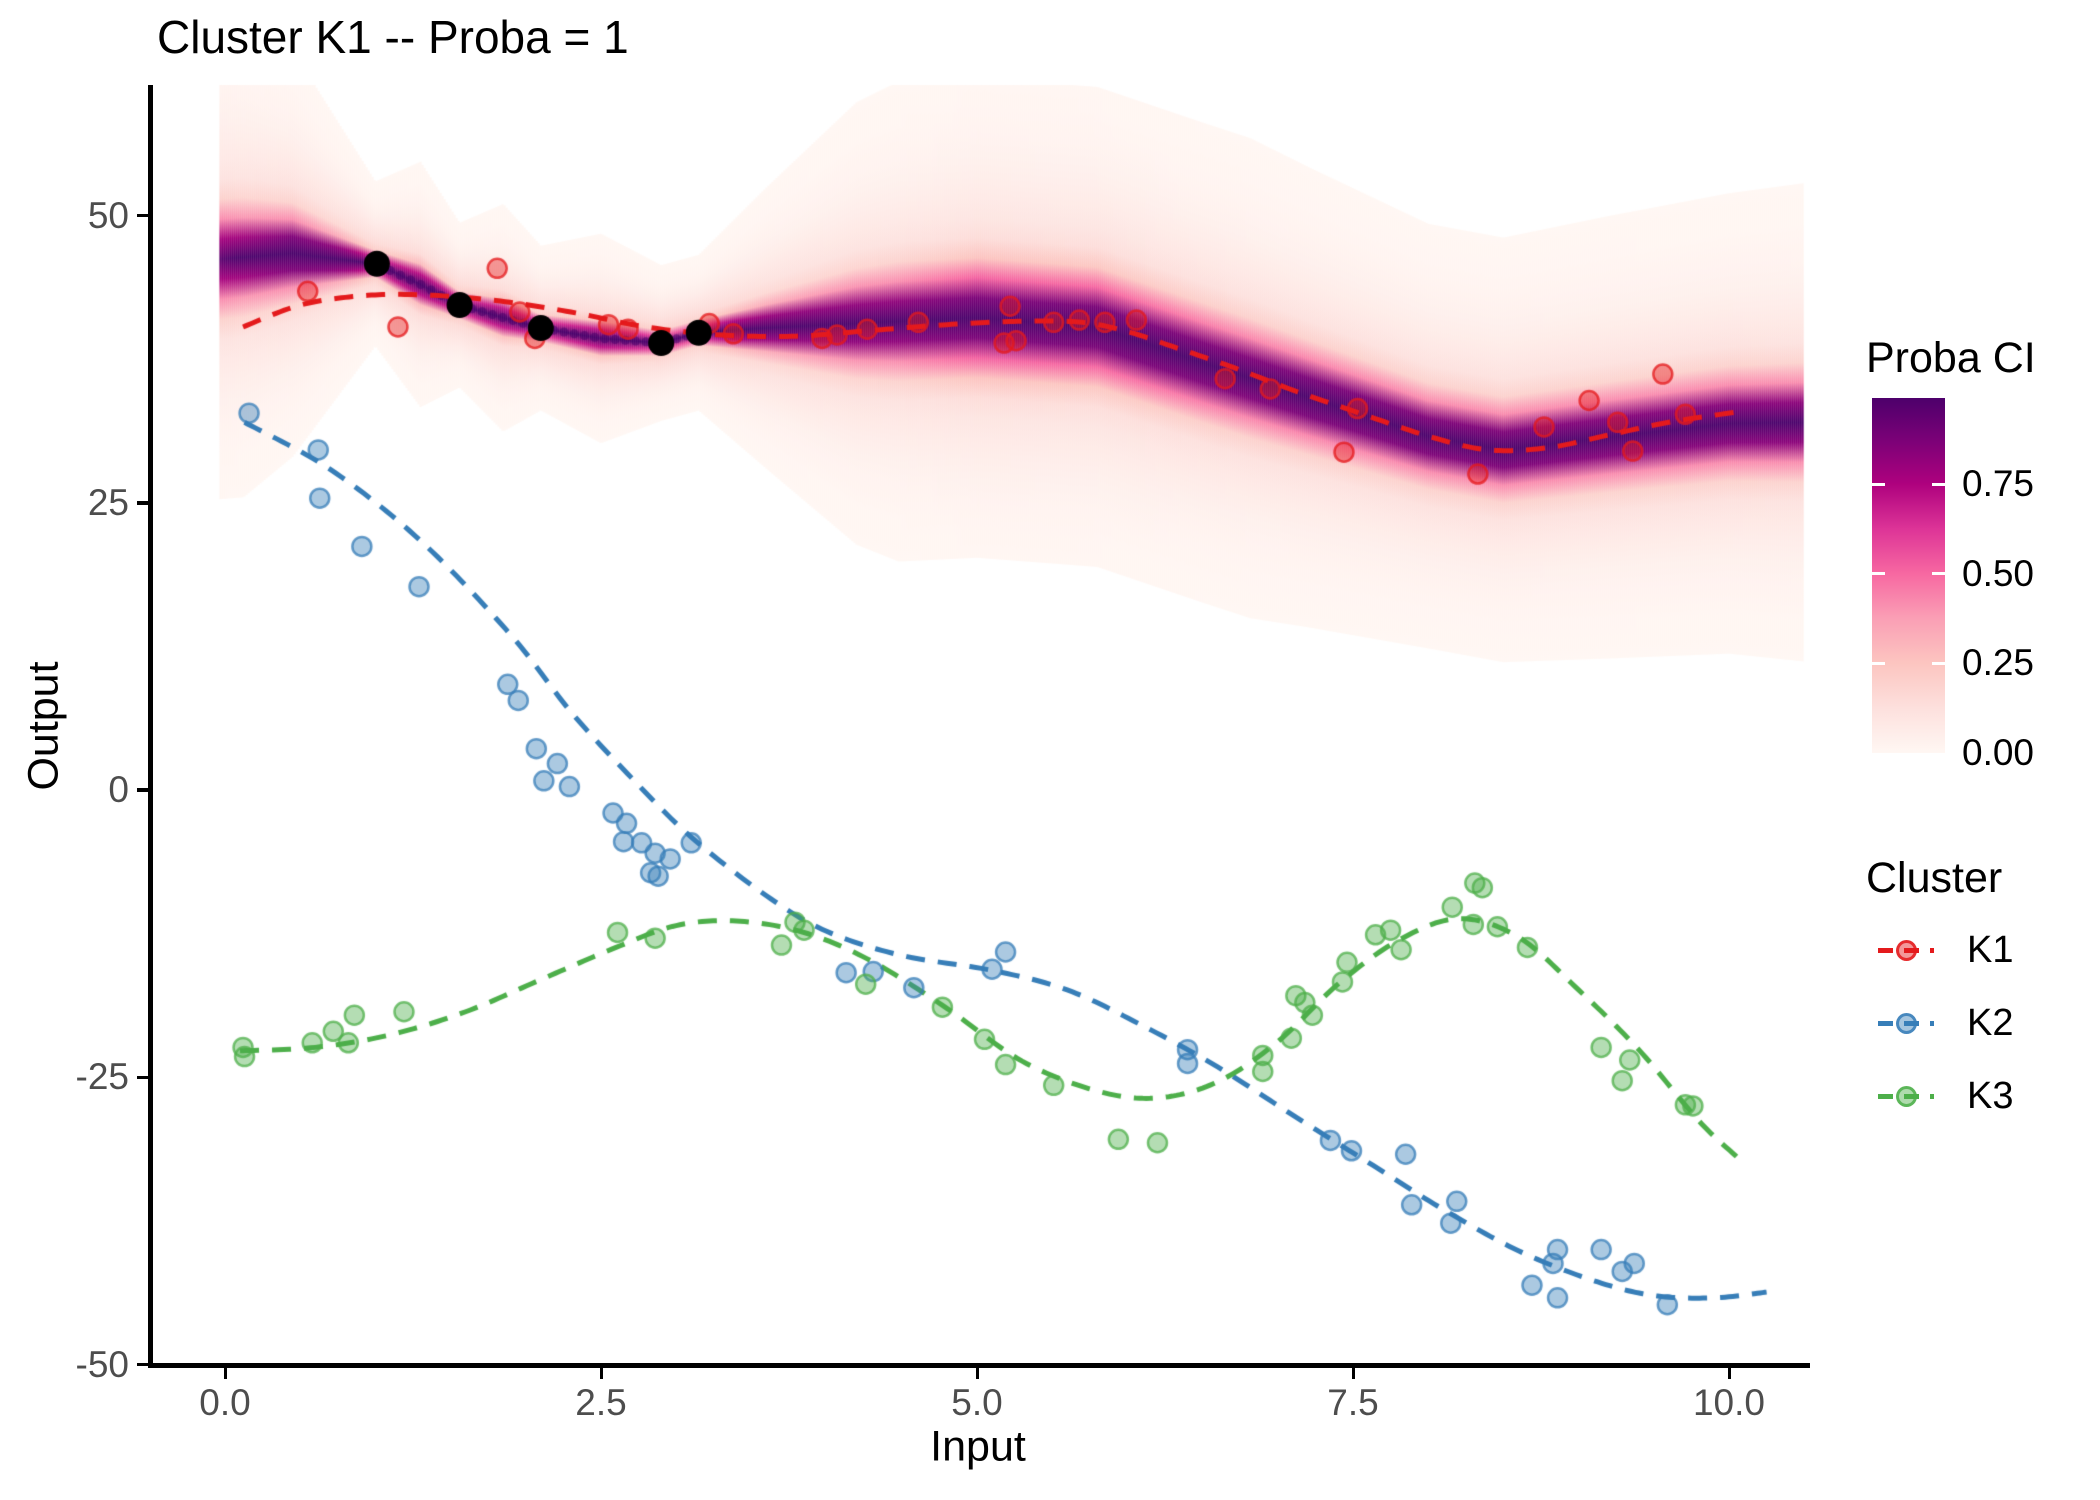 Image resolution: width=2100 pixels, height=1500 pixels. Describe the element at coordinates (1908, 575) in the screenshot. I see `proba-ci-gradient-bar` at that location.